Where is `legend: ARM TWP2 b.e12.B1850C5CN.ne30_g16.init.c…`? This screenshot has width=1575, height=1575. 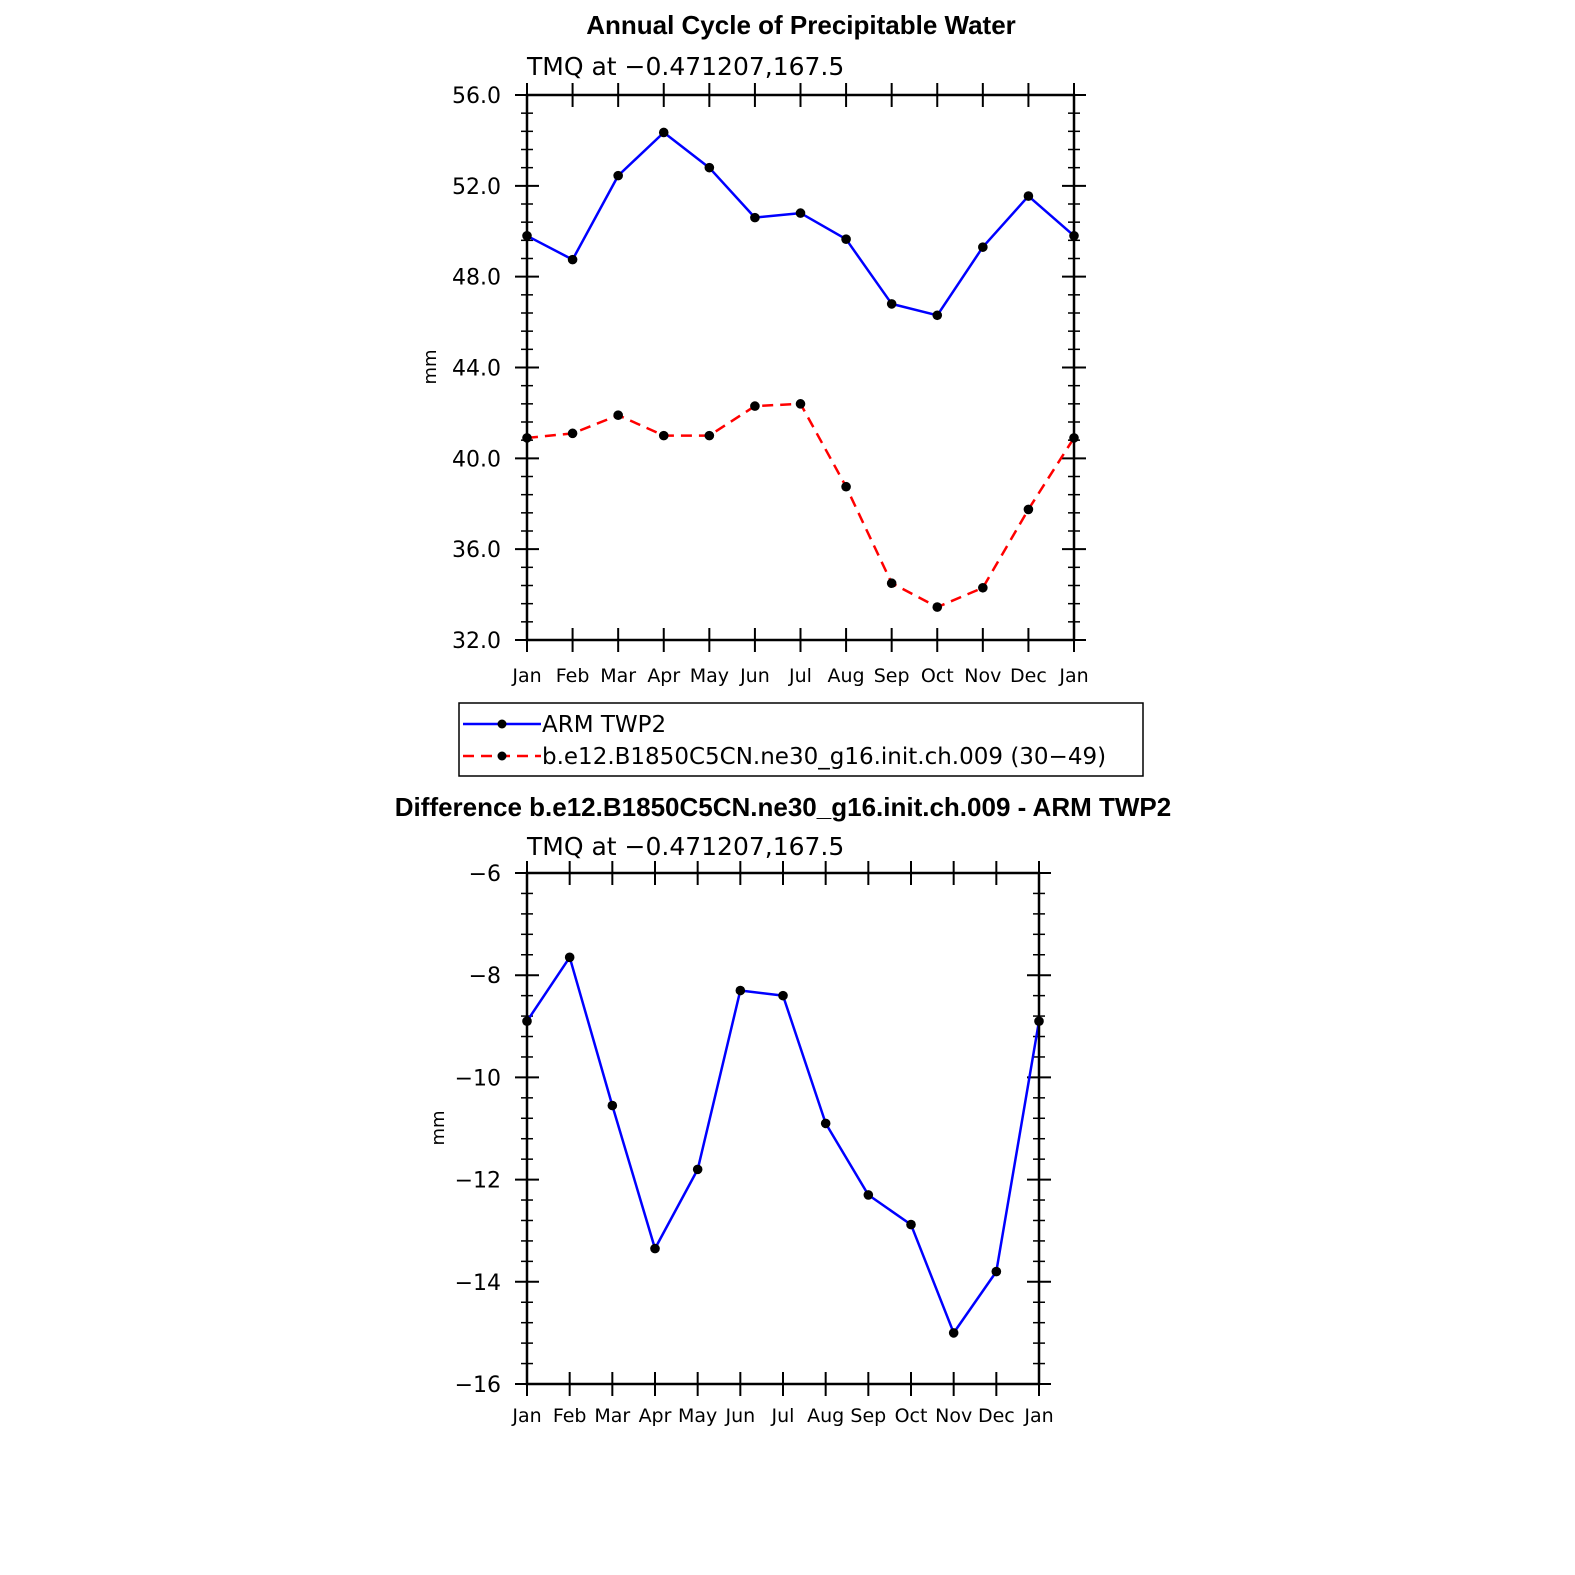 legend: ARM TWP2 b.e12.B1850C5CN.ne30_g16.init.c… is located at coordinates (801, 739).